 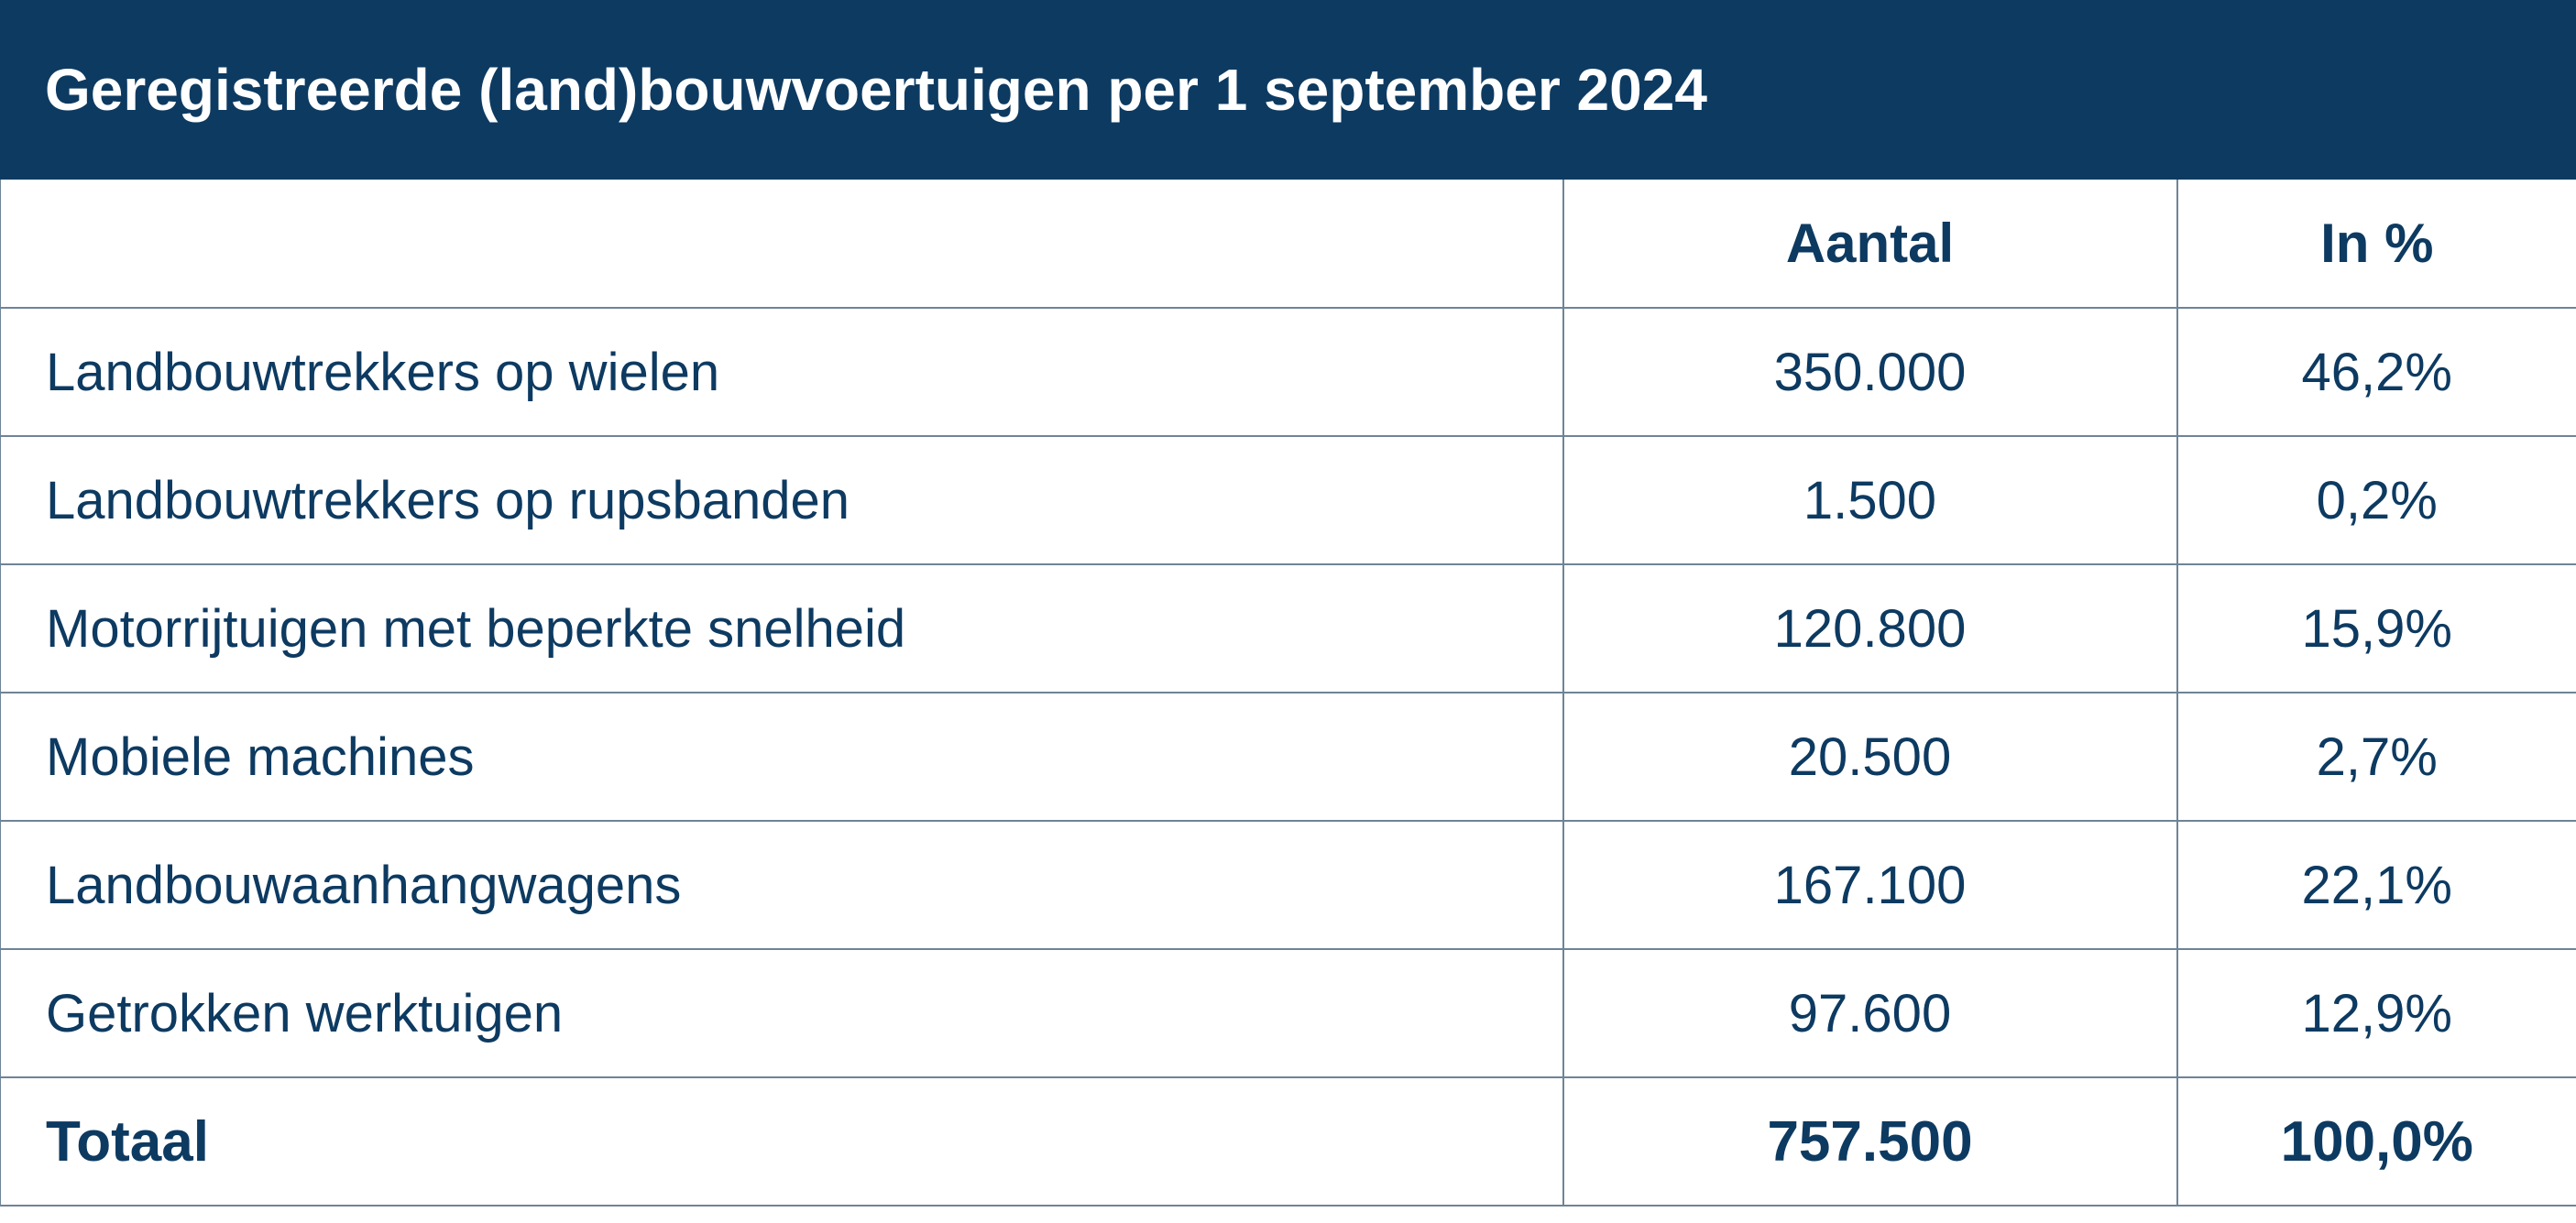 What do you see at coordinates (1870, 244) in the screenshot?
I see `header-count: Aantal` at bounding box center [1870, 244].